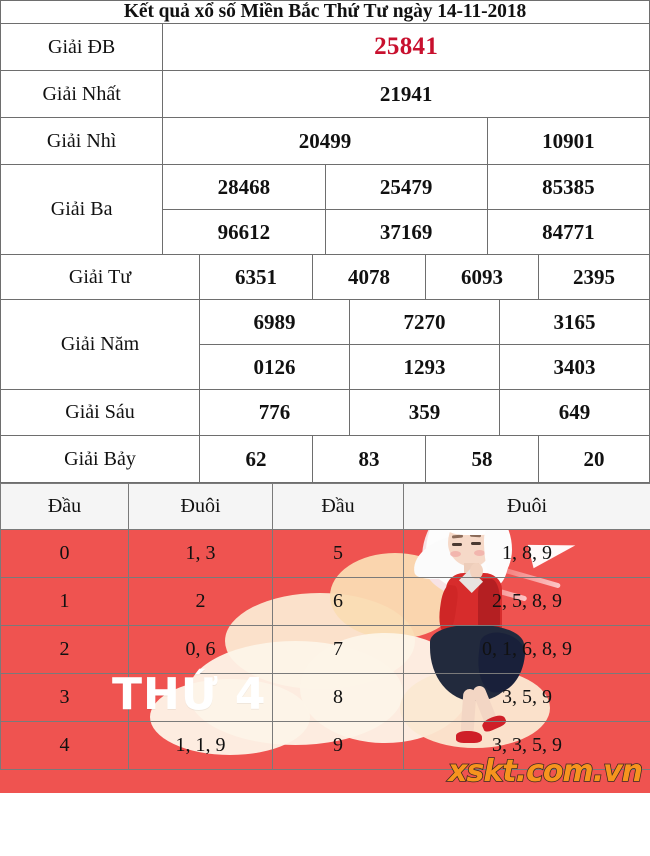  Describe the element at coordinates (100, 344) in the screenshot. I see `prize-label-nam: Giải Năm` at that location.